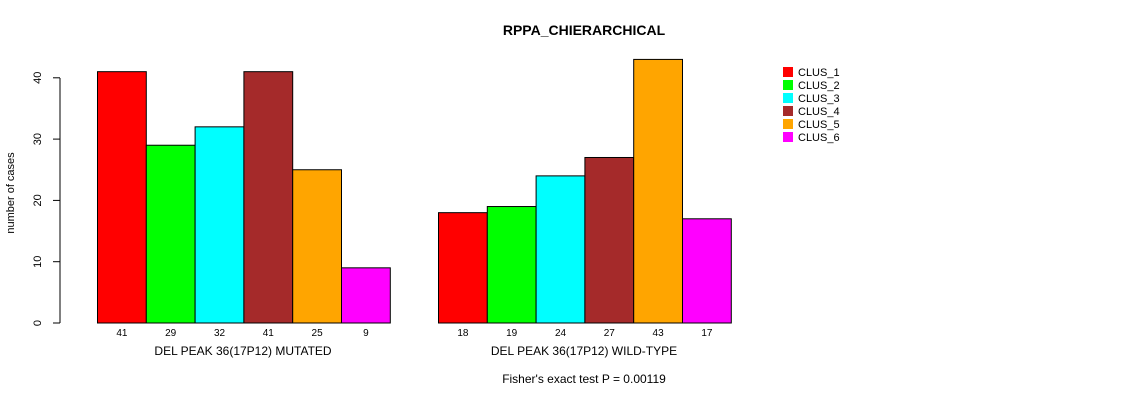 This screenshot has width=1140, height=400. What do you see at coordinates (171, 333) in the screenshot?
I see `bar-value-label: 29` at bounding box center [171, 333].